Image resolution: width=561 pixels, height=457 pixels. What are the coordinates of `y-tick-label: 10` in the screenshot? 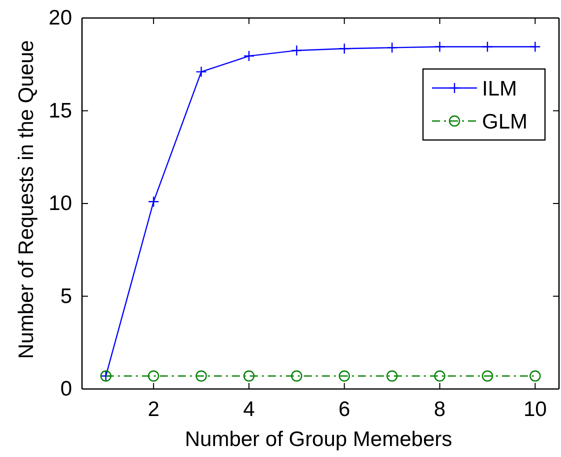 It's located at (60, 204).